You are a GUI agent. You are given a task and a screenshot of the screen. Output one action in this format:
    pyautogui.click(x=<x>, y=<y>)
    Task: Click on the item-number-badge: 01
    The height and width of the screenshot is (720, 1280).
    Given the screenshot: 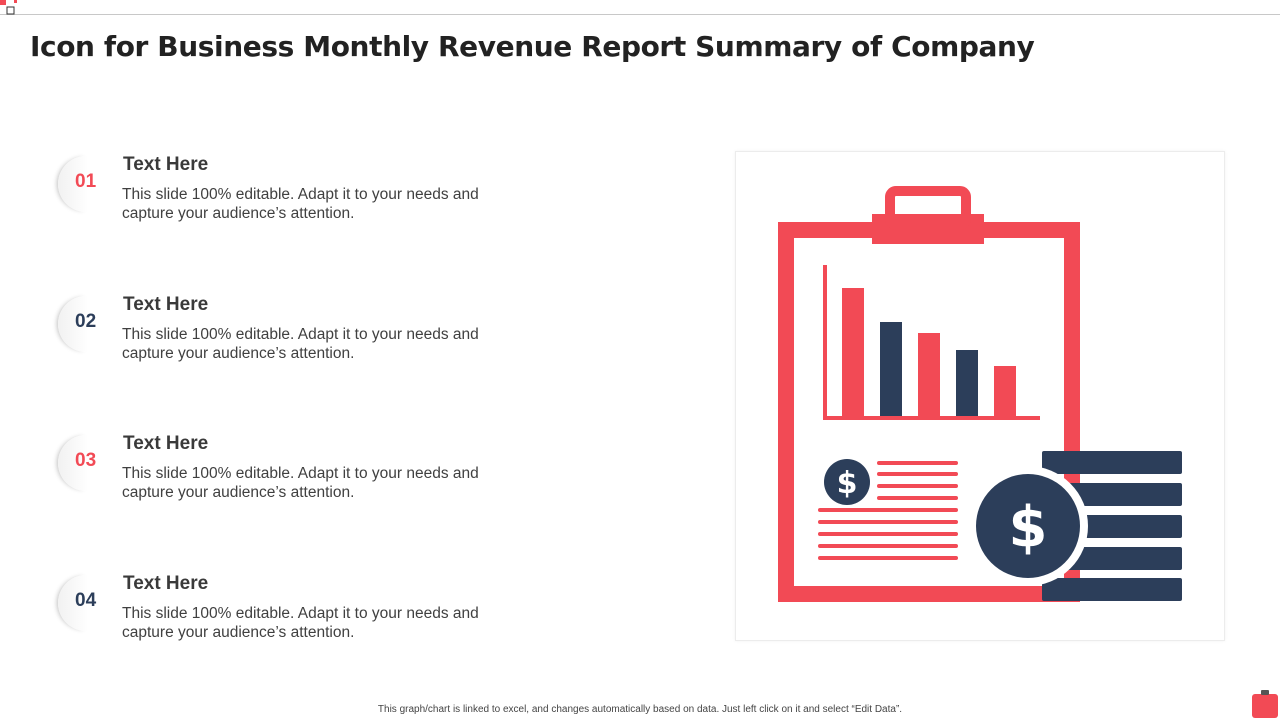 What is the action you would take?
    pyautogui.click(x=77, y=184)
    